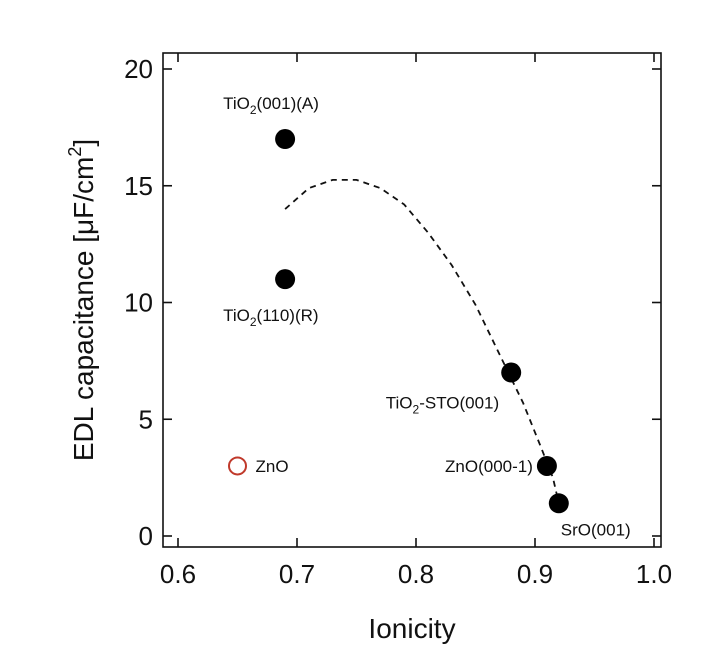 Image resolution: width=711 pixels, height=671 pixels. I want to click on y-tick-label: 15, so click(138, 186).